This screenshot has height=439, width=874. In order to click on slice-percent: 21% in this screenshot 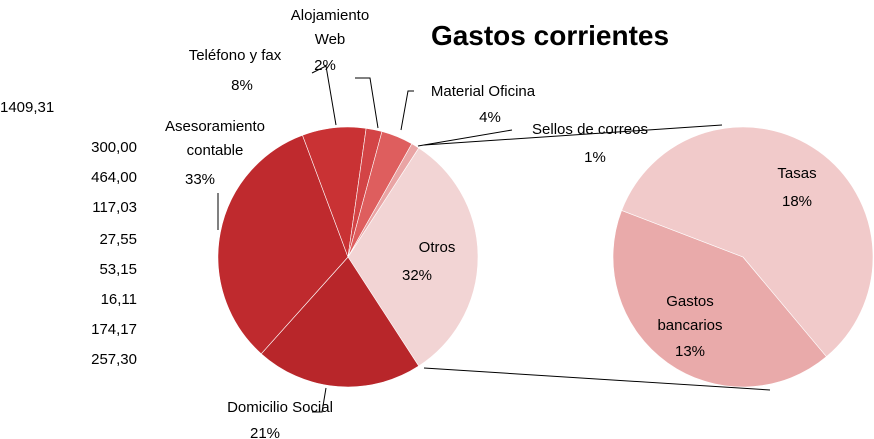, I will do `click(265, 432)`.